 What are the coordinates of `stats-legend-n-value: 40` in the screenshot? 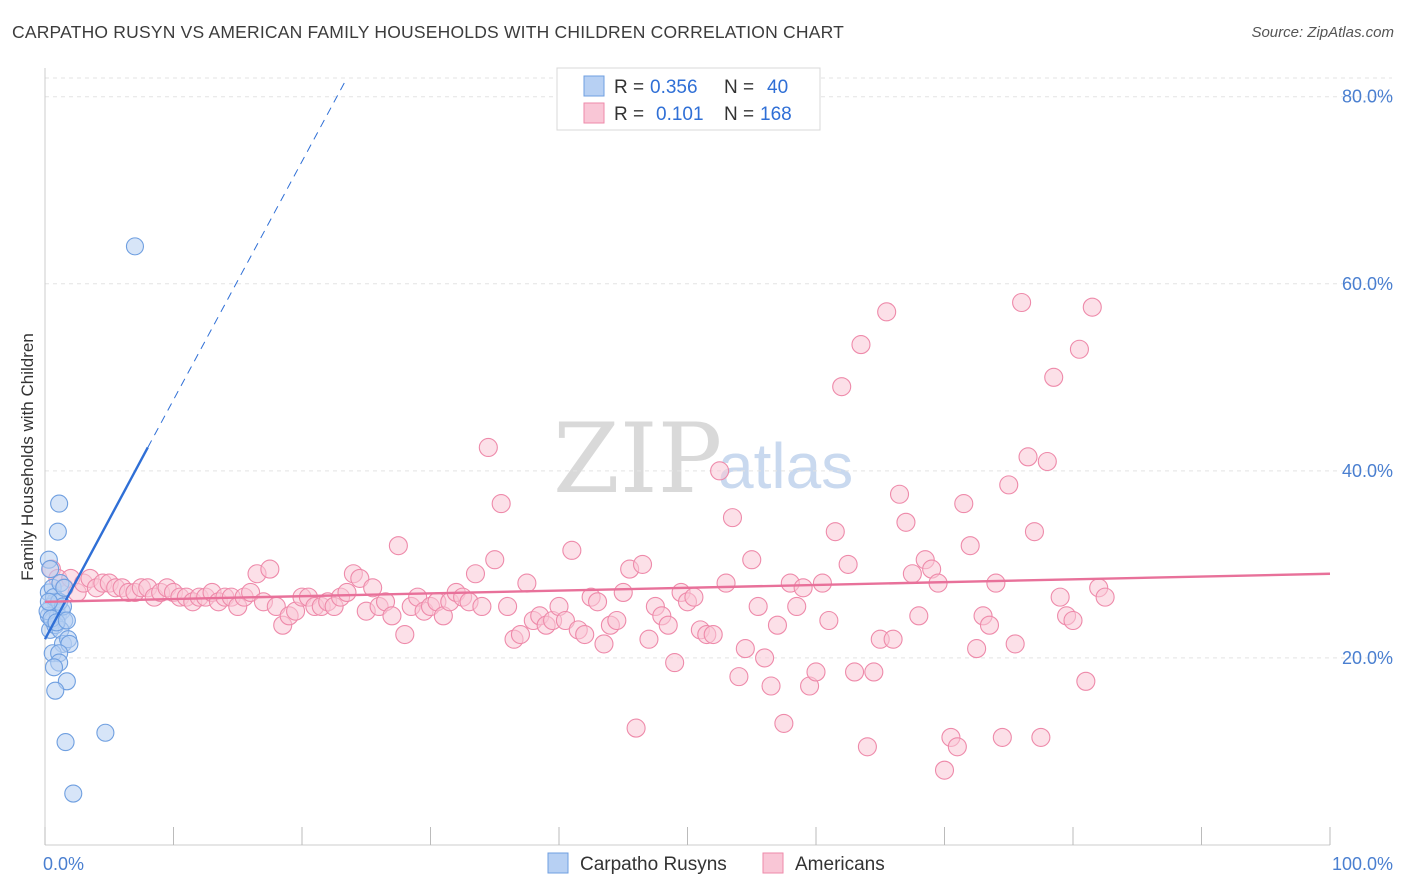 It's located at (777, 87).